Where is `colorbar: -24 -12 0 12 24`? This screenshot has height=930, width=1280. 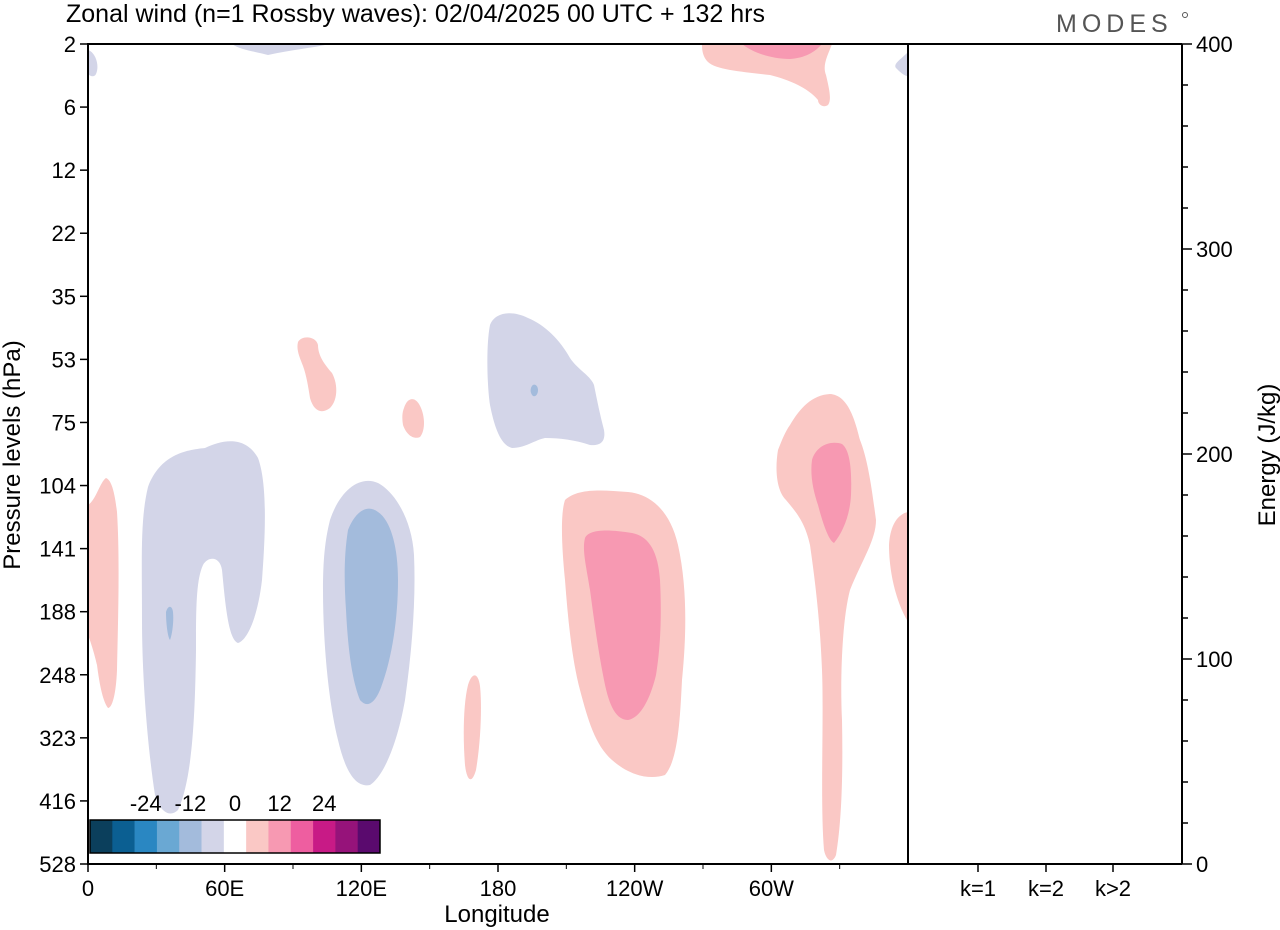 colorbar: -24 -12 0 12 24 is located at coordinates (235, 822).